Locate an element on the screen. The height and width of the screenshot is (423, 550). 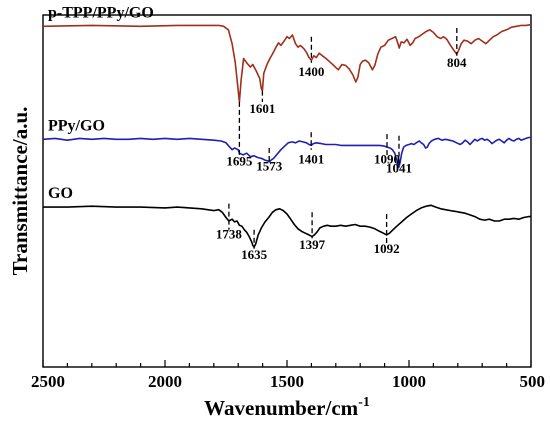
y-axis-label: Transmittance/a.u. is located at coordinates (20, 191).